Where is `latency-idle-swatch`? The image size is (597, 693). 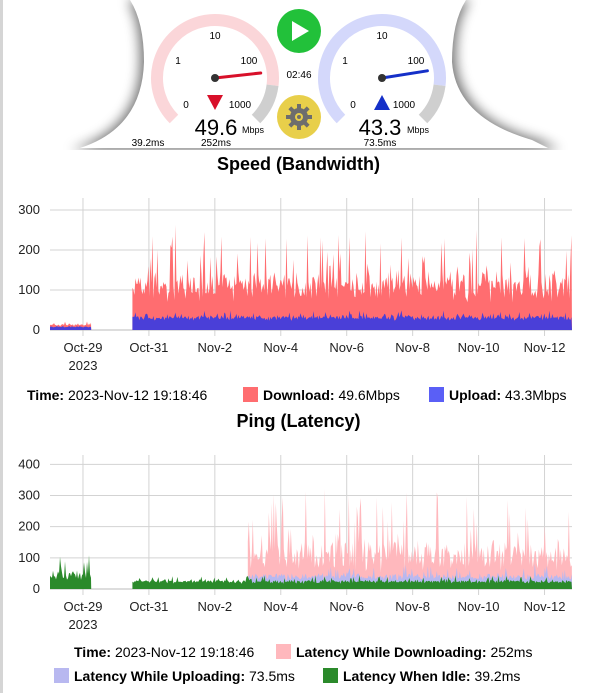
latency-idle-swatch is located at coordinates (330, 675).